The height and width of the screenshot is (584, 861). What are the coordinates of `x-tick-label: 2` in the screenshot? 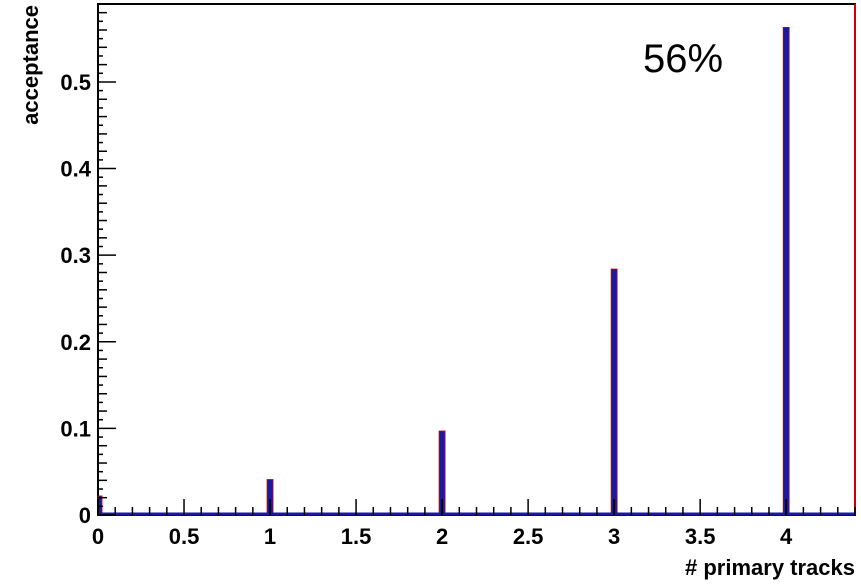 It's located at (442, 536).